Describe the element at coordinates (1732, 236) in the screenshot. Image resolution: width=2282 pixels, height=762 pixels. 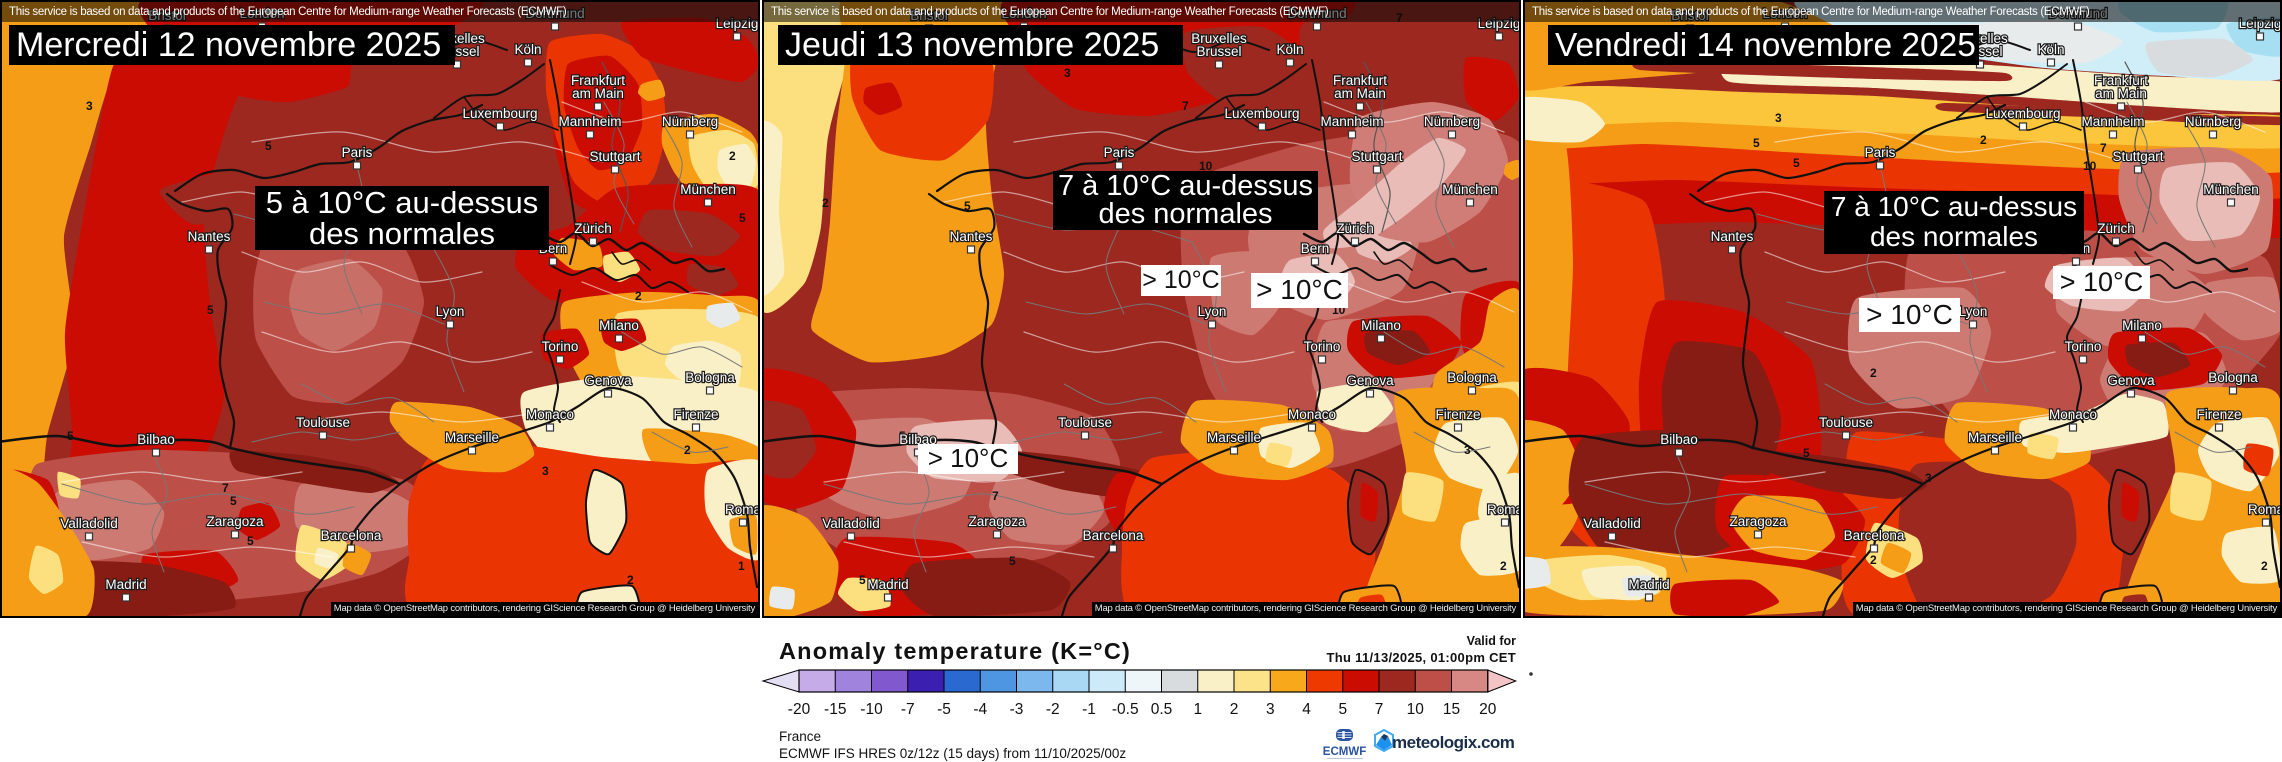
I see `svg-text: Nantes` at that location.